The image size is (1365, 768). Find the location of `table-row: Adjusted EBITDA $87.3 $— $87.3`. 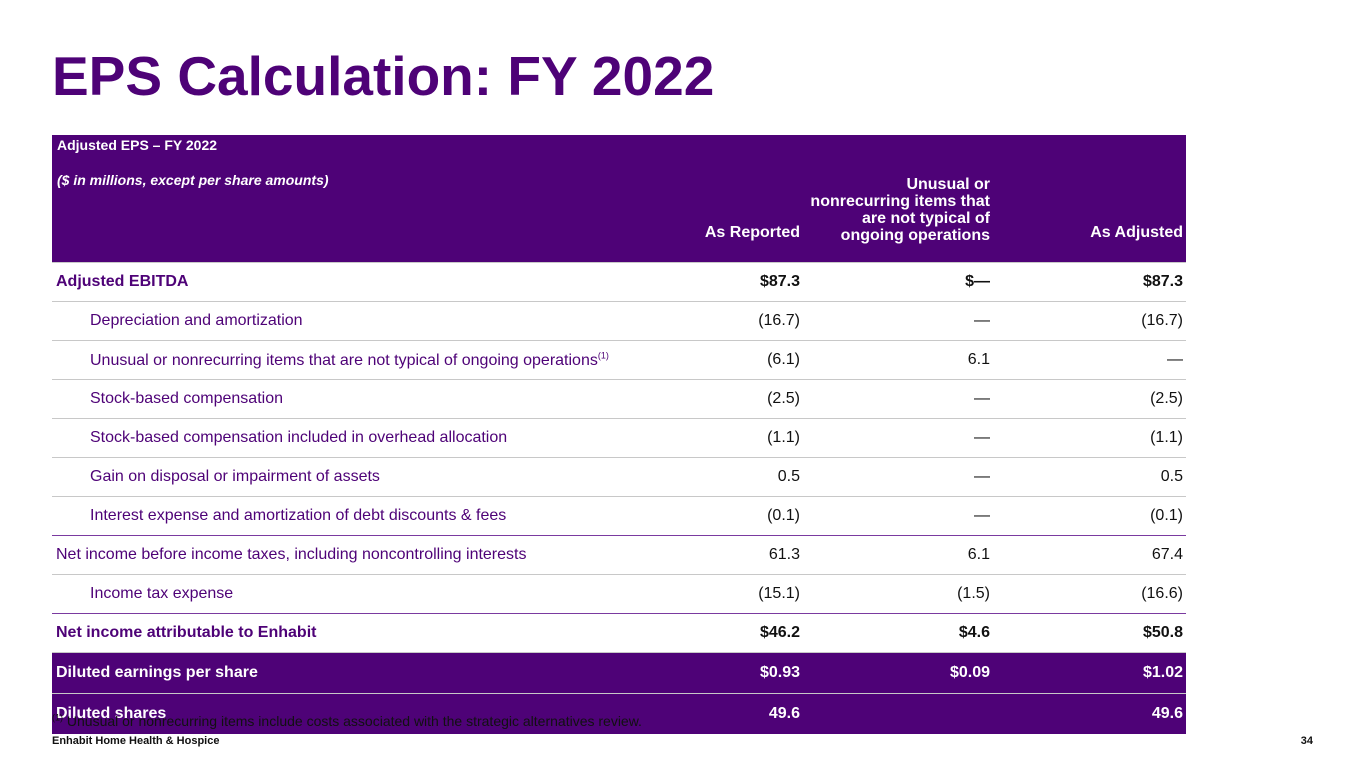

table-row: Adjusted EBITDA $87.3 $— $87.3 is located at coordinates (619, 282).